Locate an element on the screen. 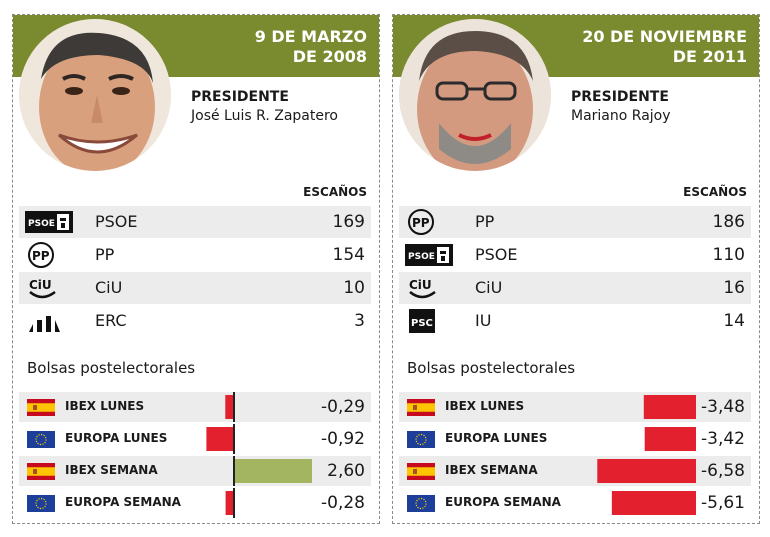 This screenshot has width=770, height=537. seat-count: 14 is located at coordinates (734, 321).